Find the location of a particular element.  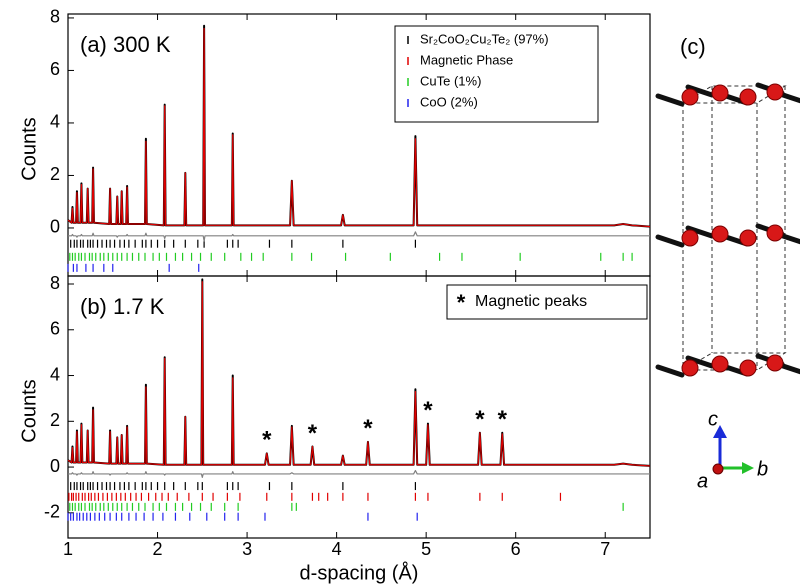

x-tick-label: 3 is located at coordinates (247, 549).